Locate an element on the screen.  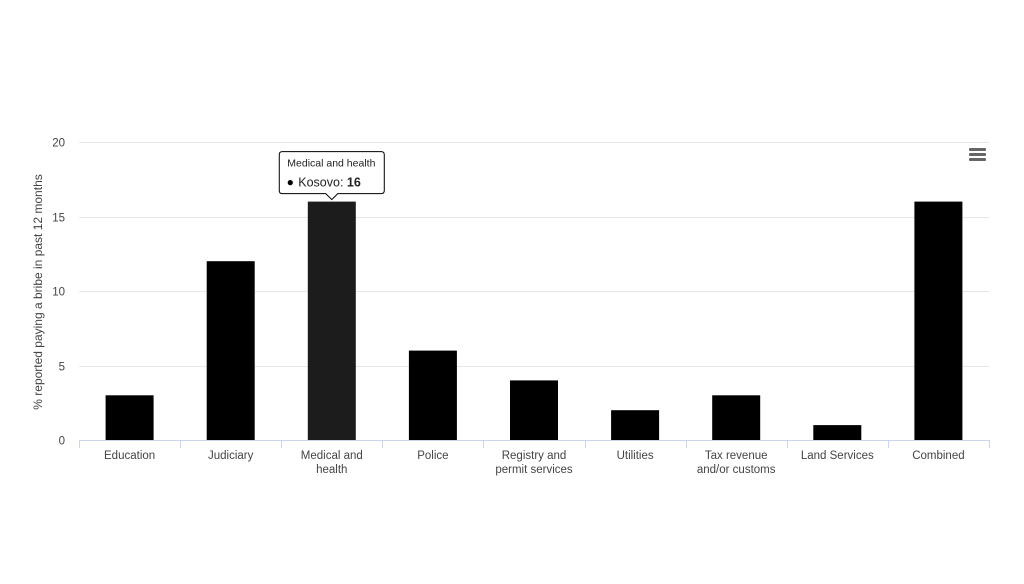
y-axis-ticks: 0 5 10 15 20 is located at coordinates (58, 293).